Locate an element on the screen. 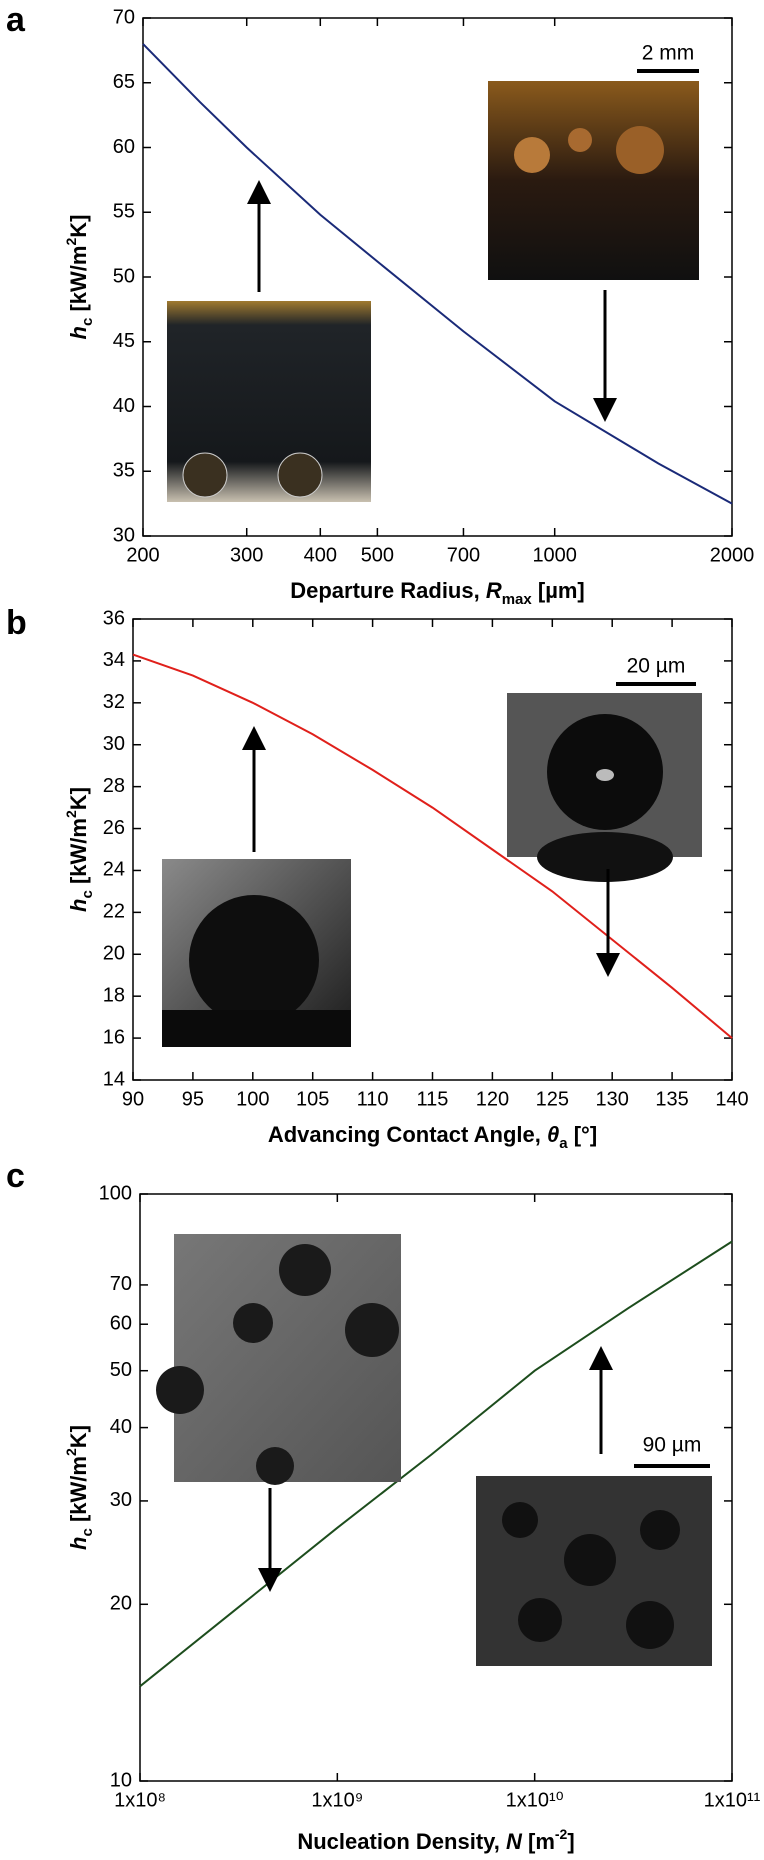 This screenshot has width=764, height=1860. y-tick-label: 16 is located at coordinates (114, 1037).